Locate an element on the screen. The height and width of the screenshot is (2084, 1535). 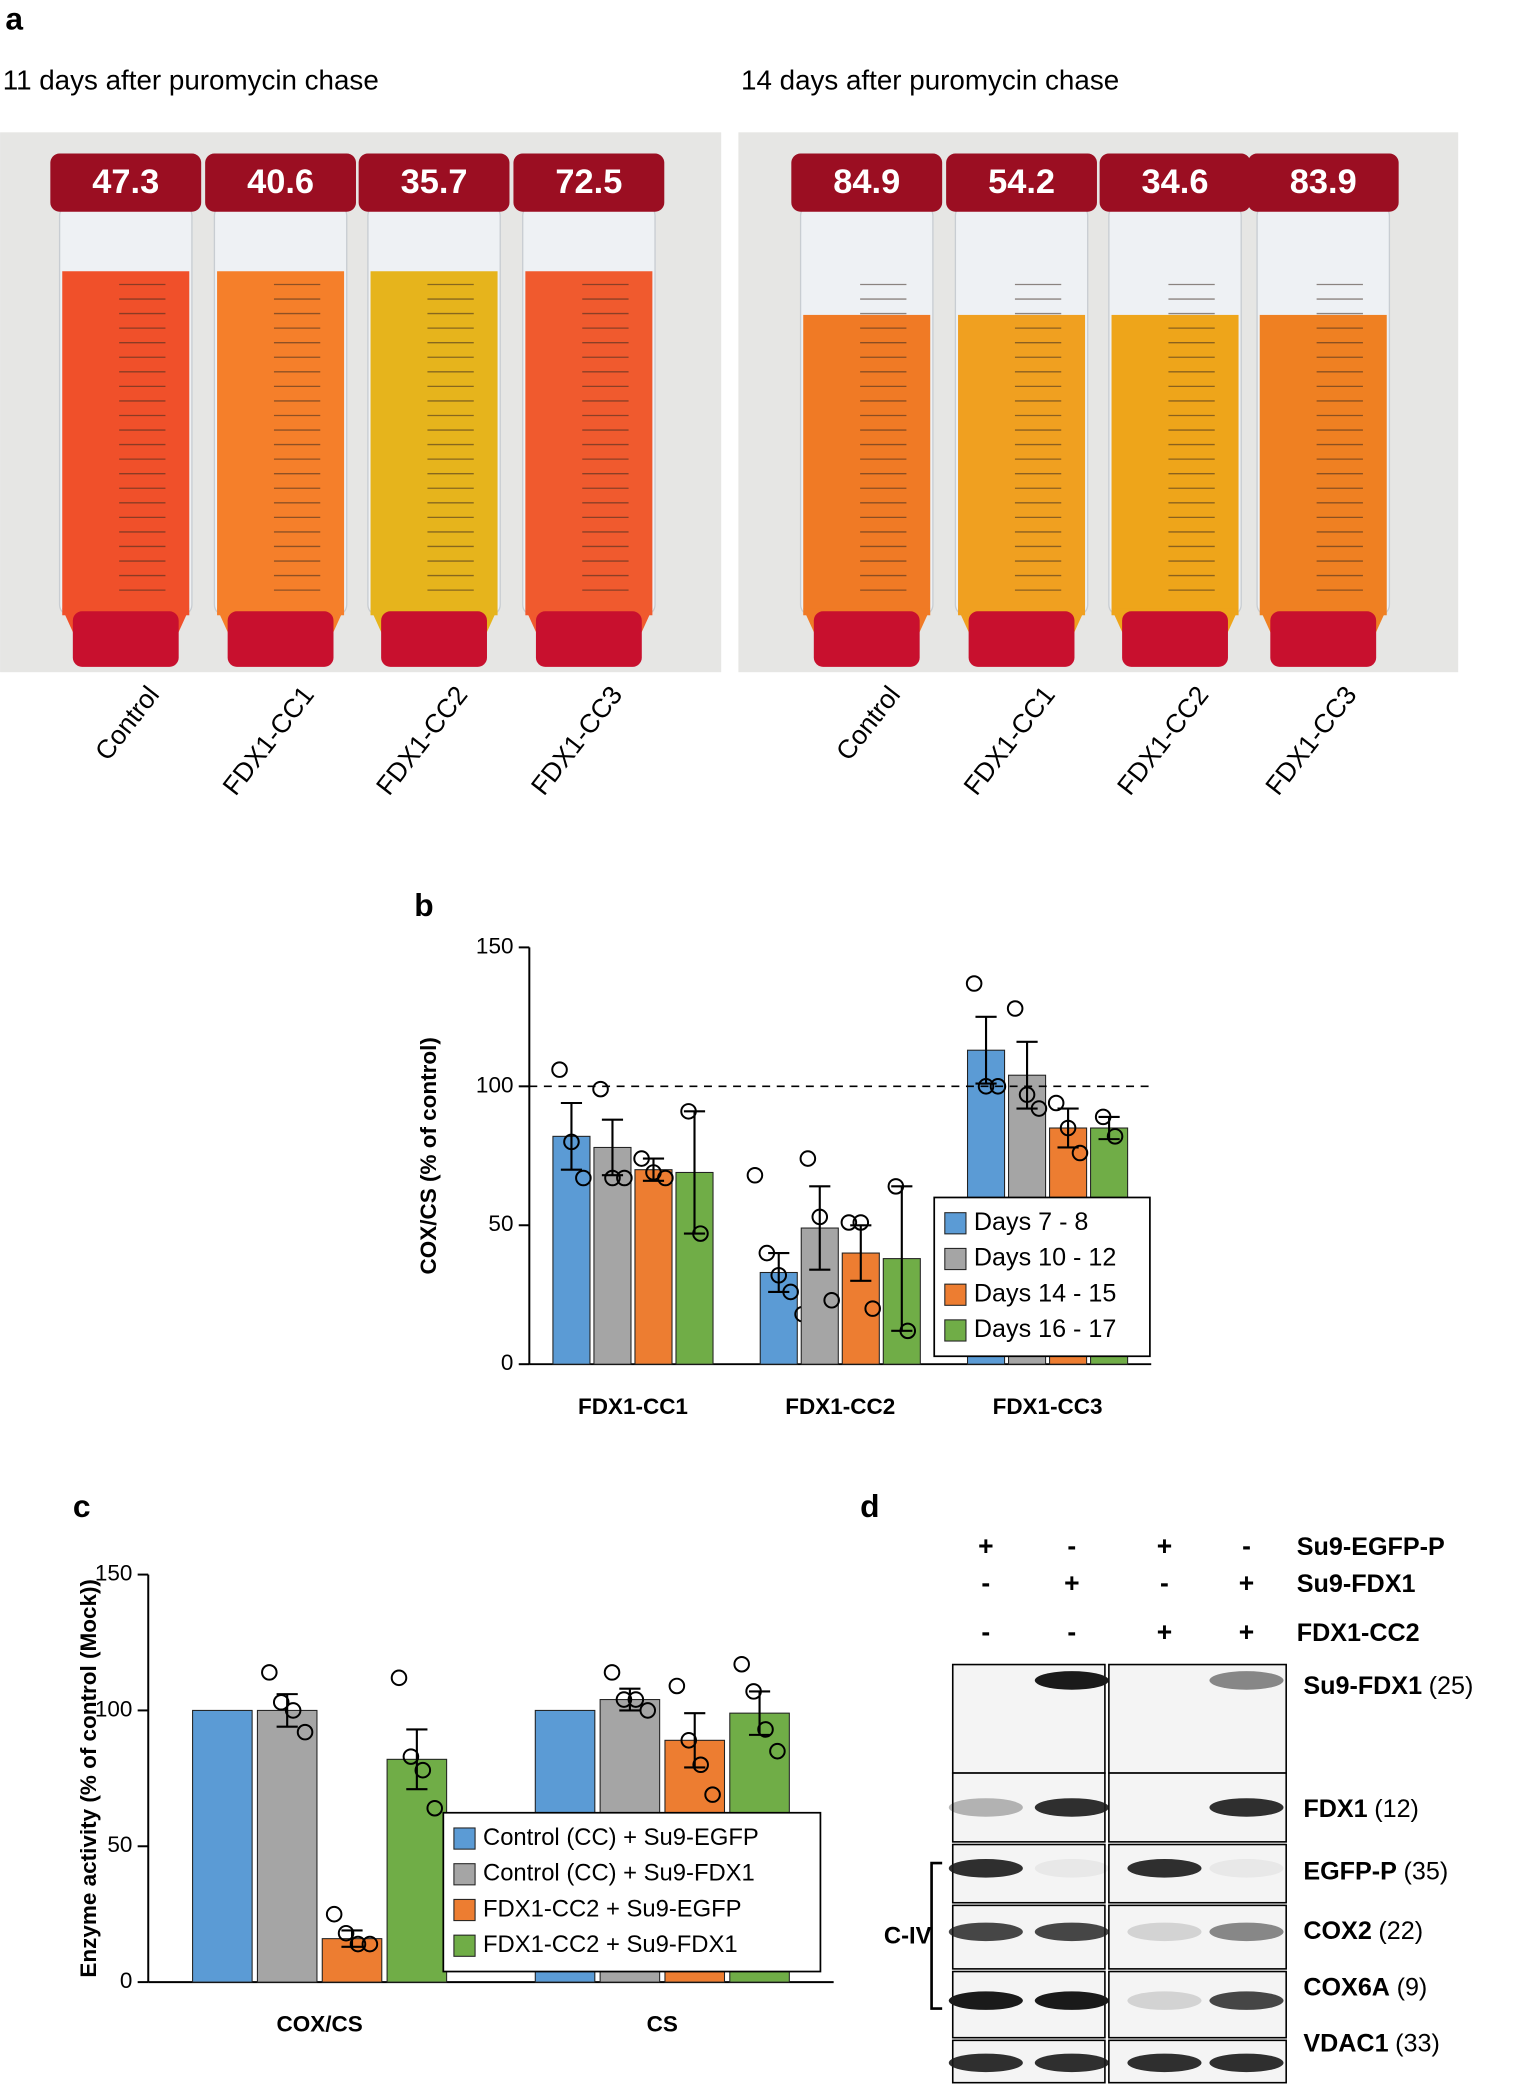
y-axis-label: COX/CS (% of control) is located at coordinates (428, 1155).